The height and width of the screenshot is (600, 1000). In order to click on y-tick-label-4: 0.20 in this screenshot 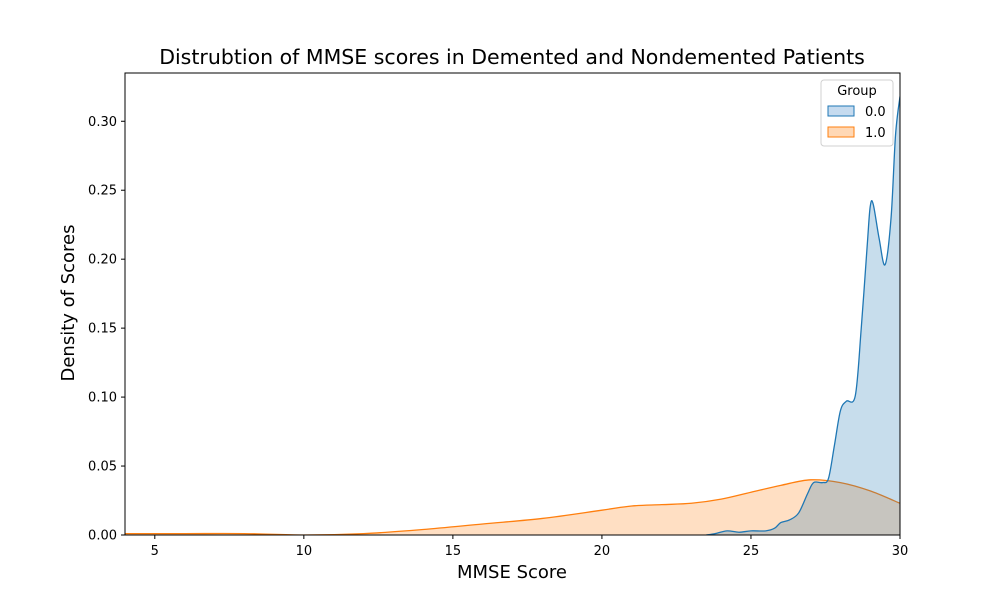, I will do `click(102, 260)`.